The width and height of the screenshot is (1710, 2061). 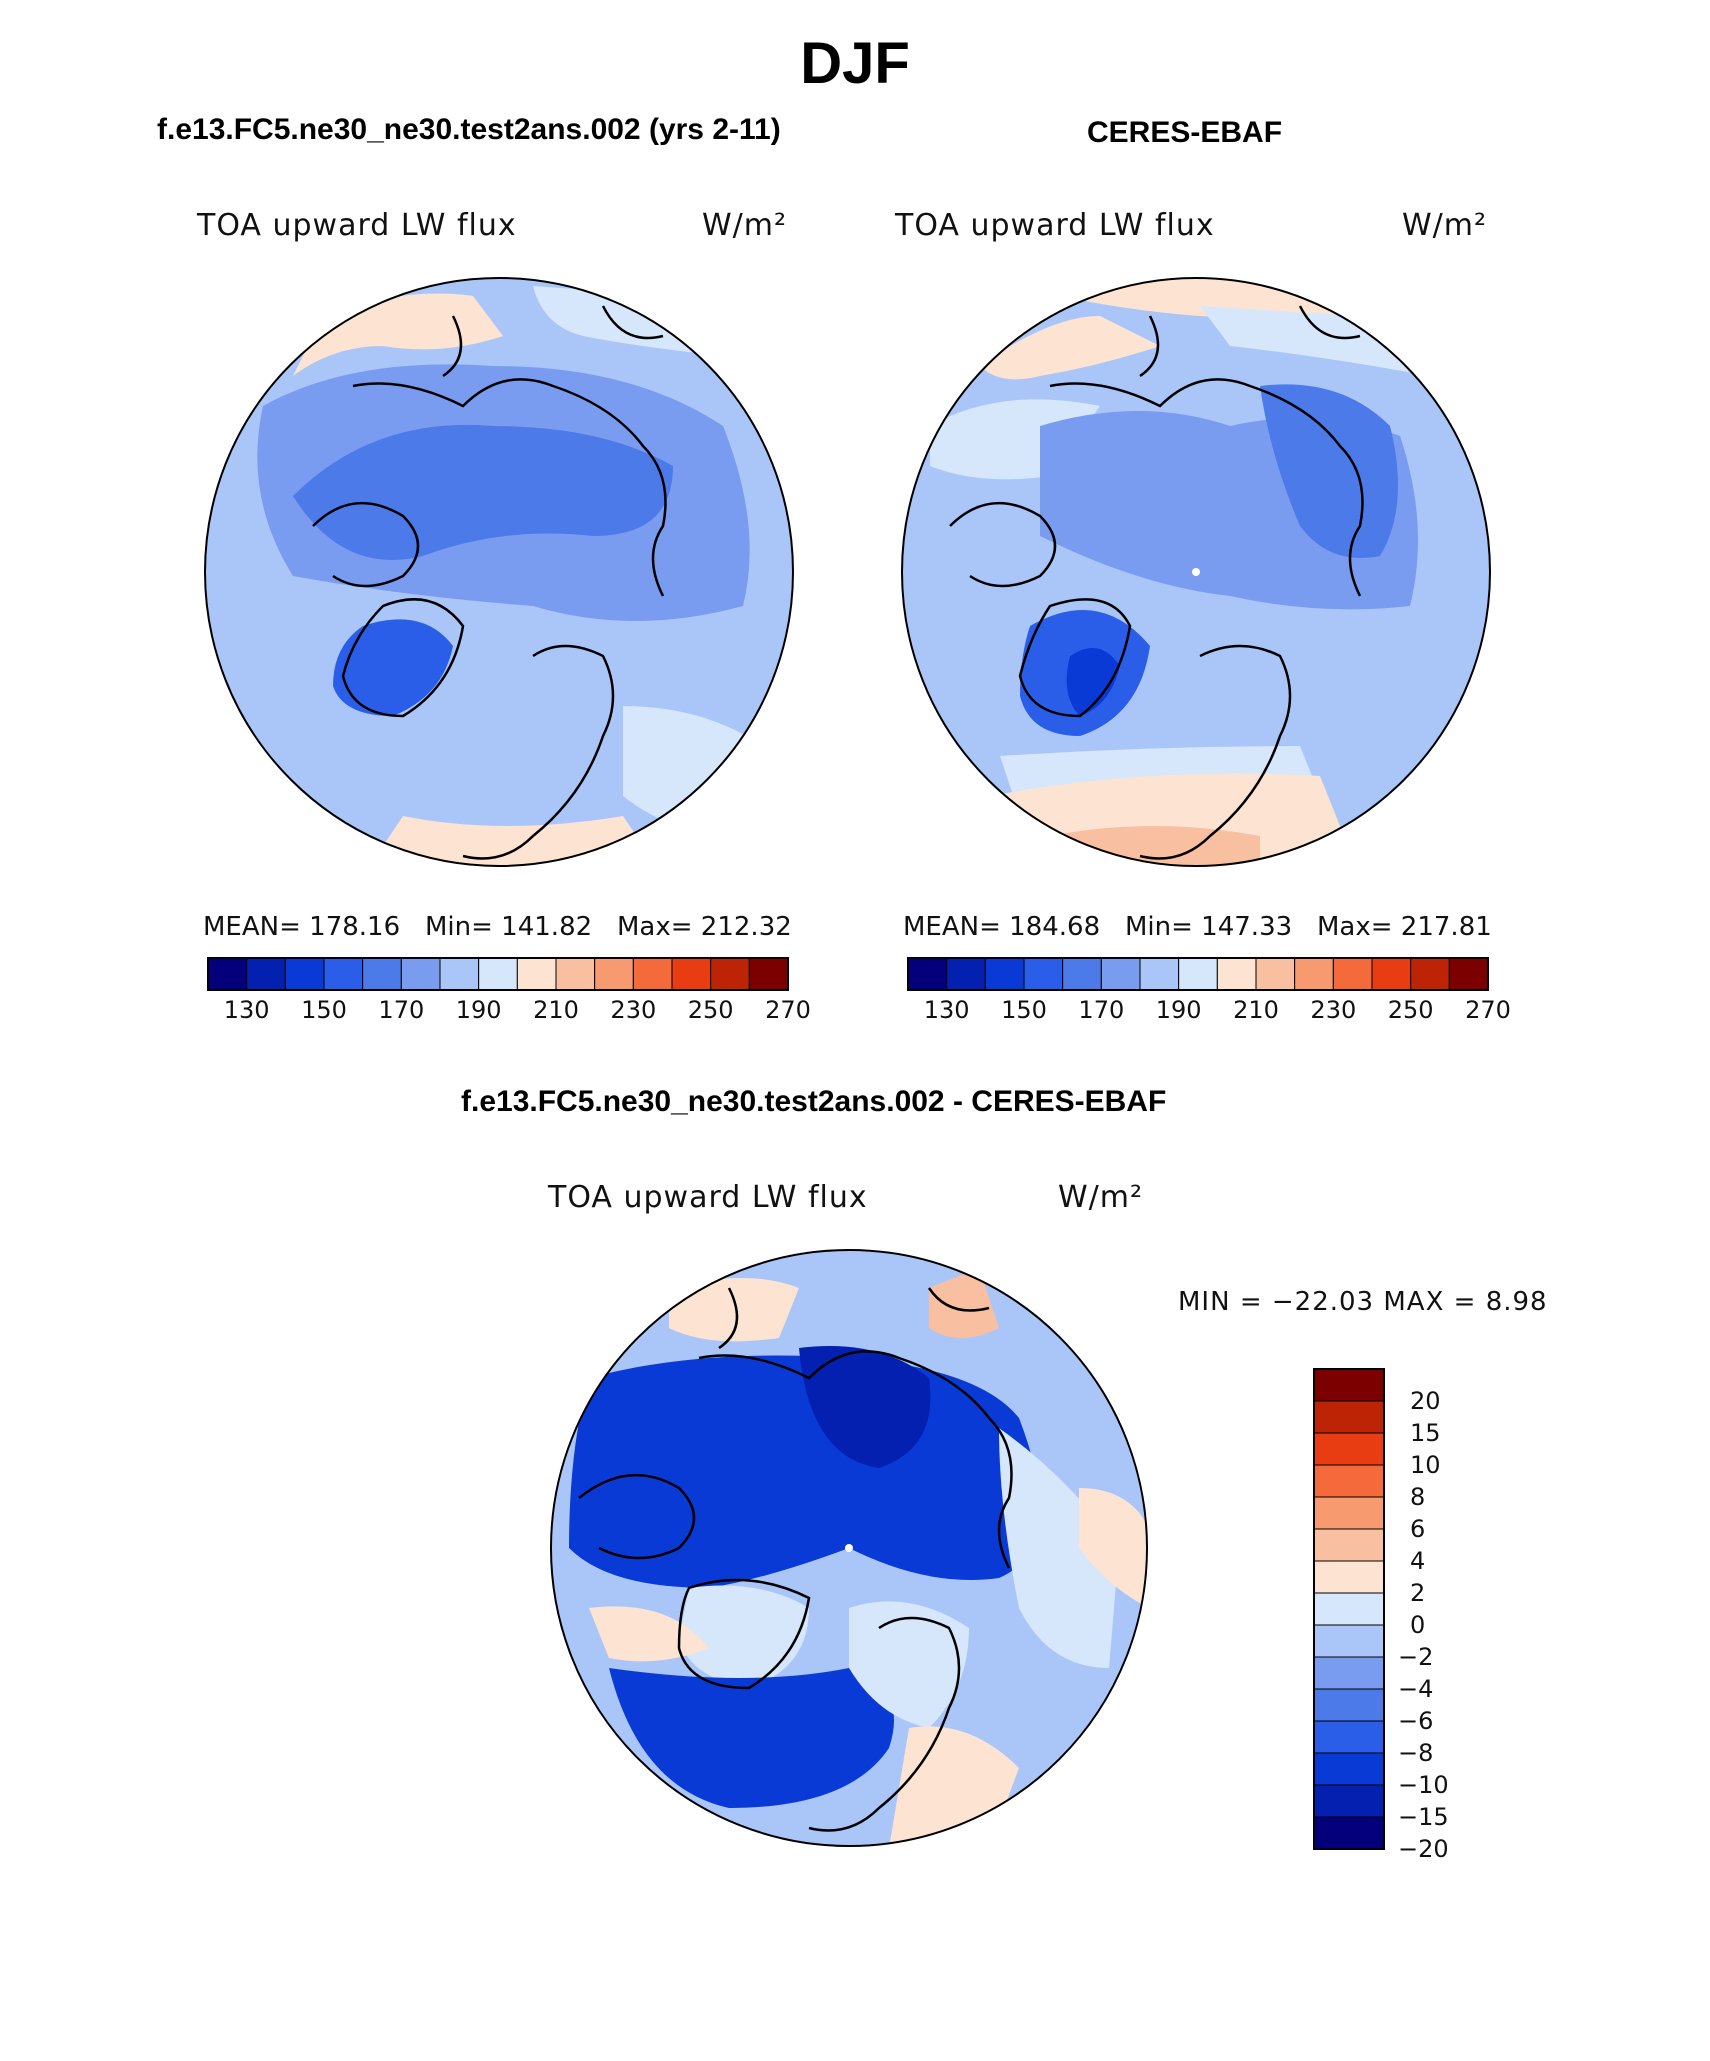 I want to click on panel3-colorbar-tick-label: 15, so click(x=1425, y=1433).